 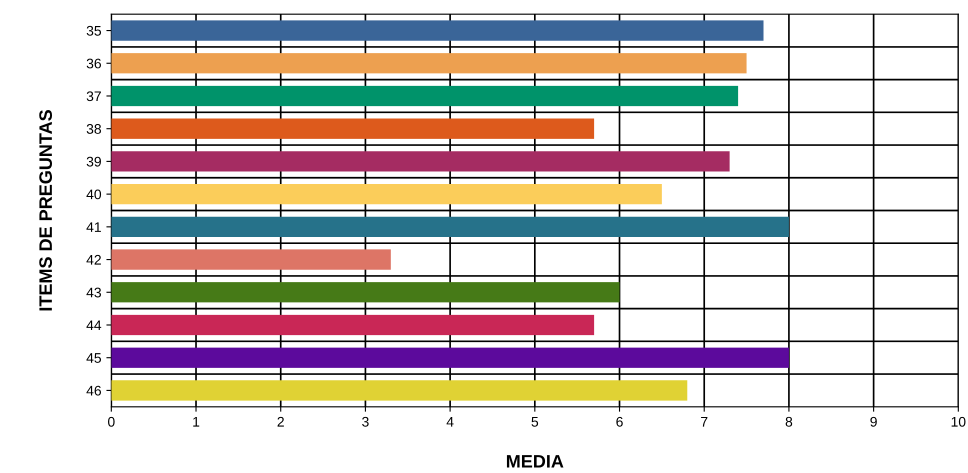 What do you see at coordinates (93, 129) in the screenshot?
I see `y-tick-label: 38` at bounding box center [93, 129].